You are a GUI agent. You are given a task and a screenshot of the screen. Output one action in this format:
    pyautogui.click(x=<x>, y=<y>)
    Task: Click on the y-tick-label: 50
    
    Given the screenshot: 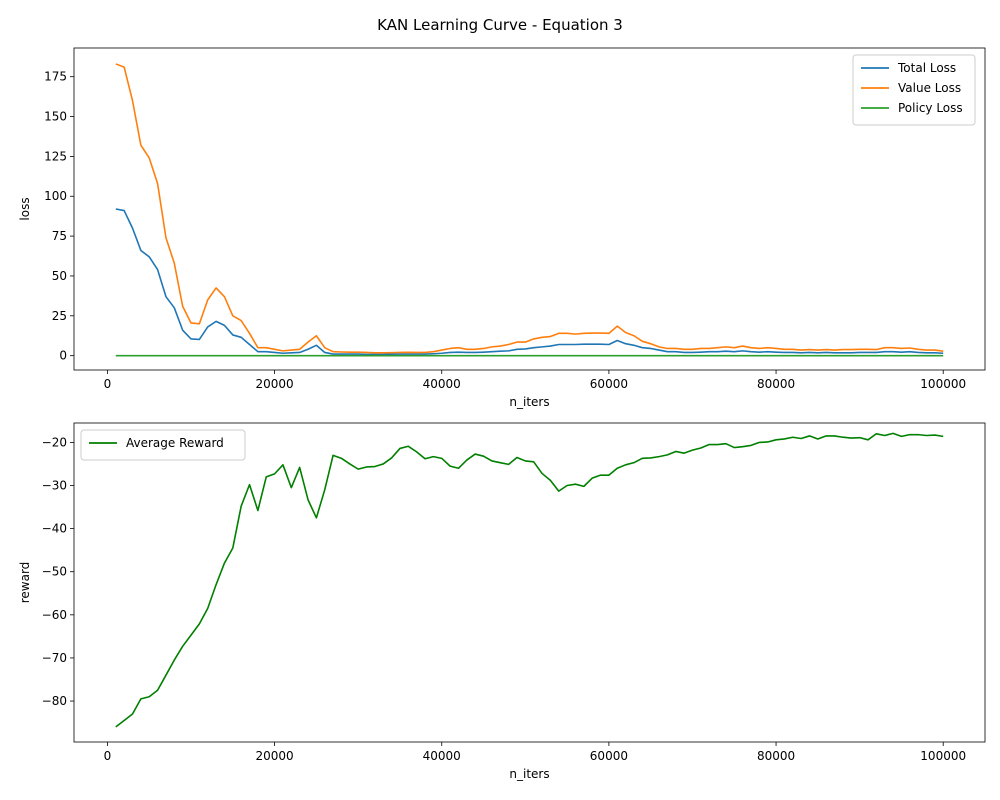 What is the action you would take?
    pyautogui.click(x=59, y=276)
    